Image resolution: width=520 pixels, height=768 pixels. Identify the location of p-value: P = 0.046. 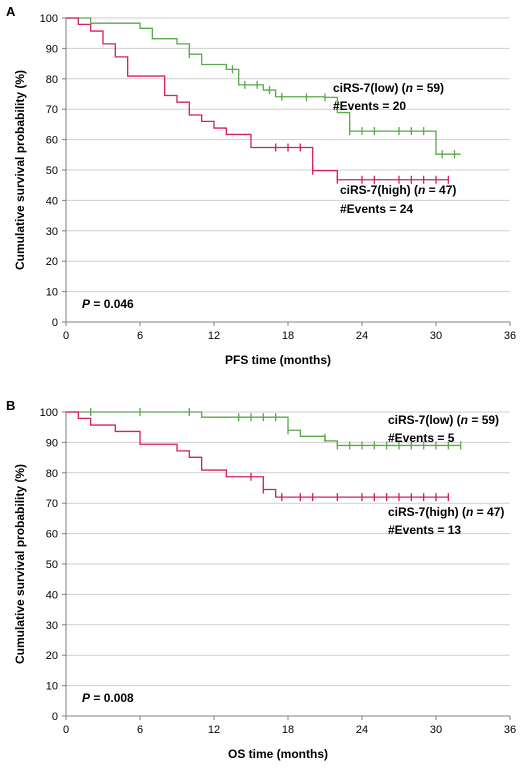
(108, 304).